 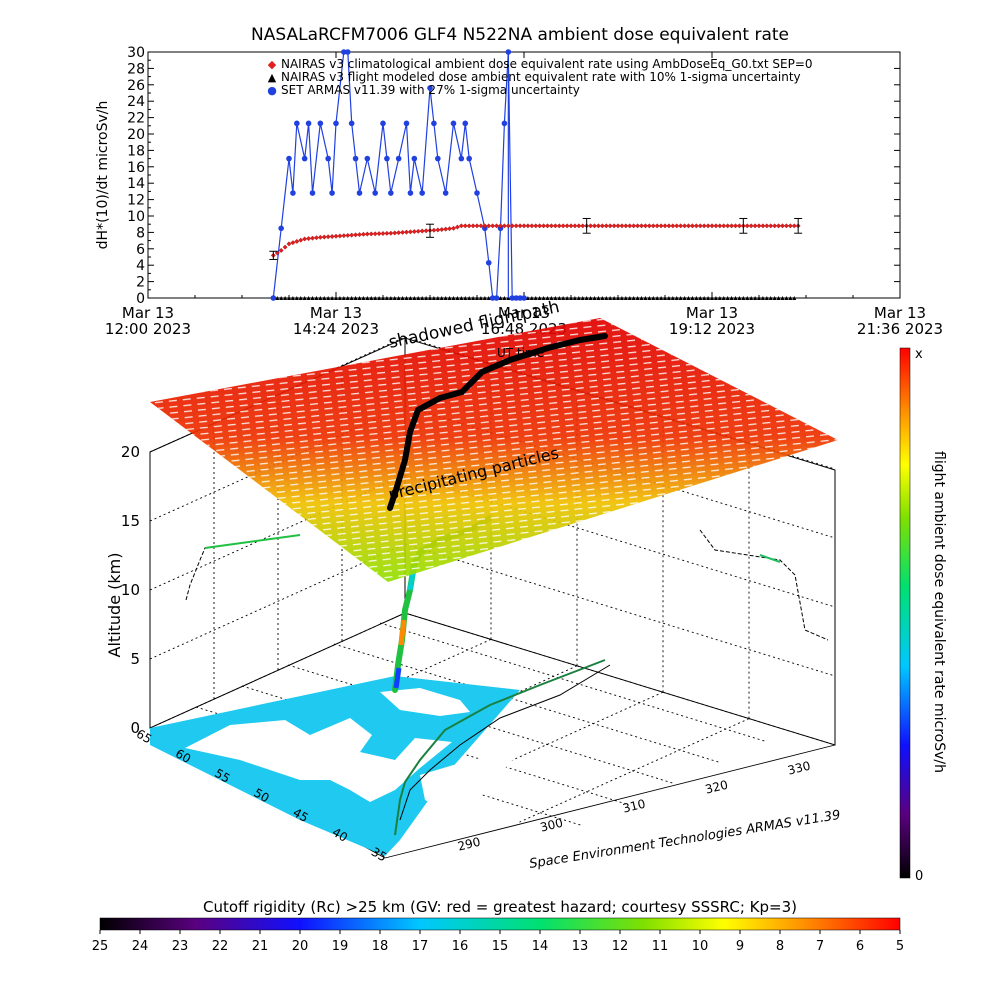 I want to click on ground-map, so click(x=380, y=757).